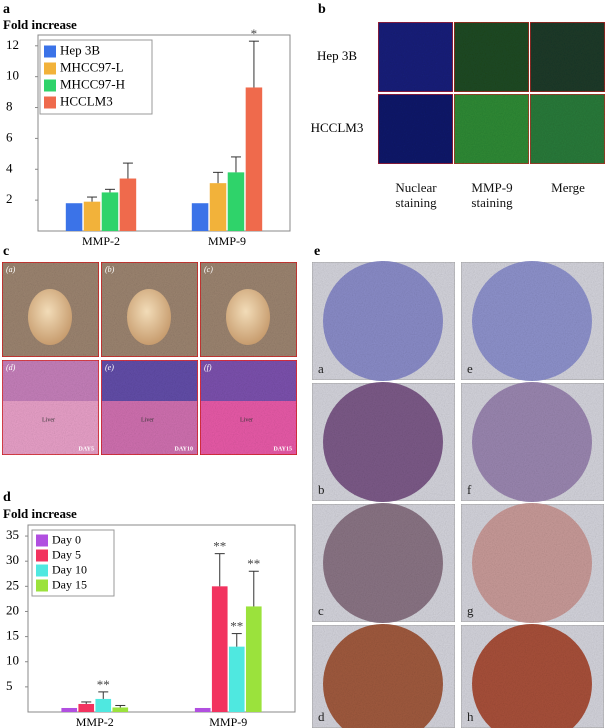 This screenshot has height=728, width=610. Describe the element at coordinates (9, 136) in the screenshot. I see `y-tick-label: 6` at that location.